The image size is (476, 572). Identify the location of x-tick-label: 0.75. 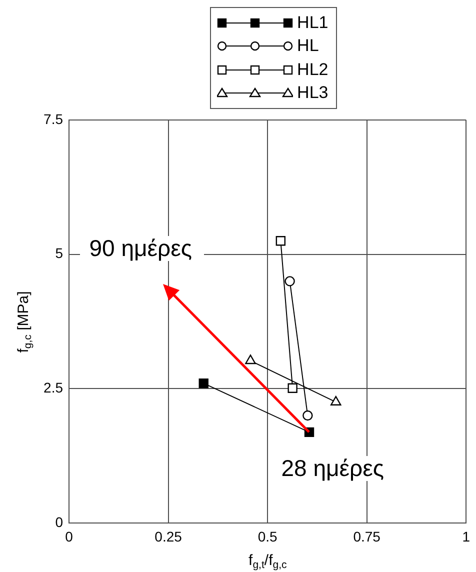
(367, 536).